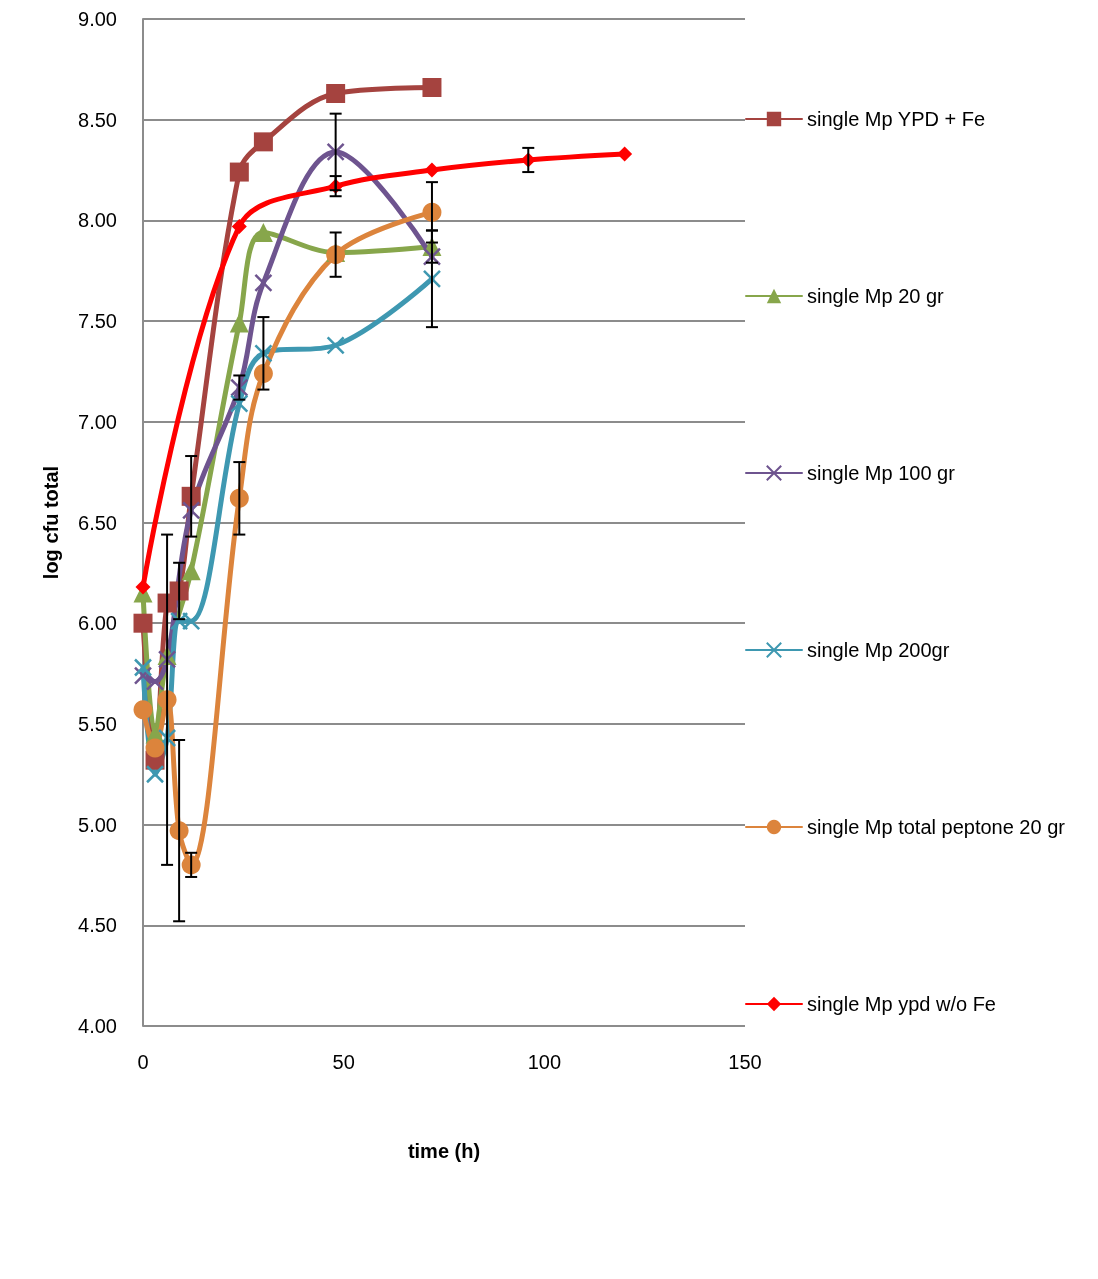  Describe the element at coordinates (97, 623) in the screenshot. I see `y-tick-label: 6.00` at that location.